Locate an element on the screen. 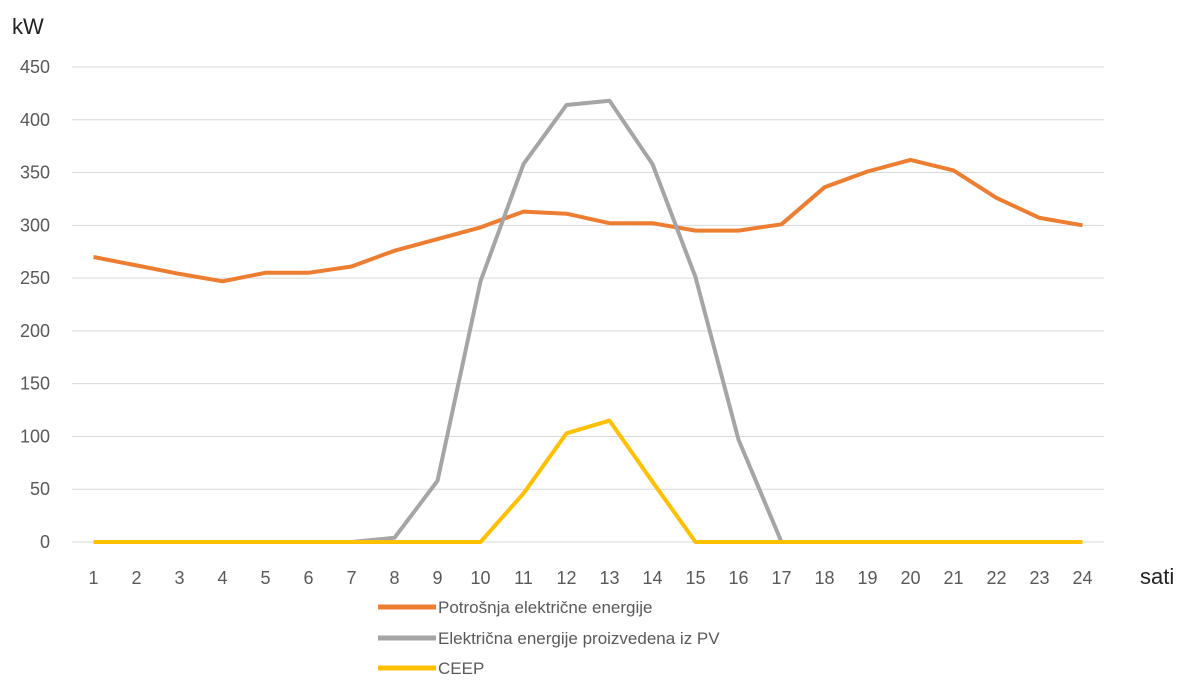  x-axis-ticks: 1 2 3 4 5 6 7 8 9 10 11 12 13 14 15 16 17 18 19 20 21 22 23 24 is located at coordinates (590, 578).